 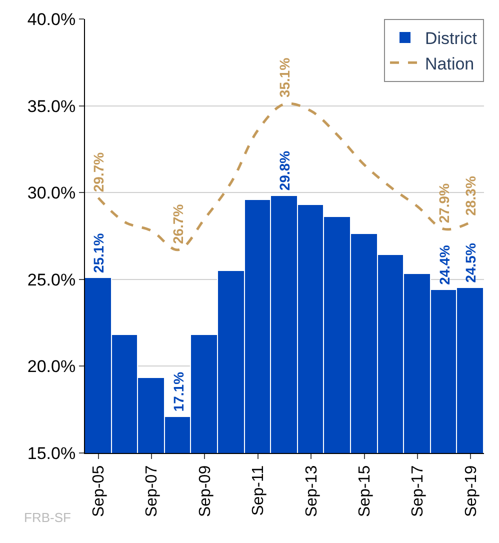 What do you see at coordinates (418, 491) in the screenshot?
I see `x-tick-label: Sep-17` at bounding box center [418, 491].